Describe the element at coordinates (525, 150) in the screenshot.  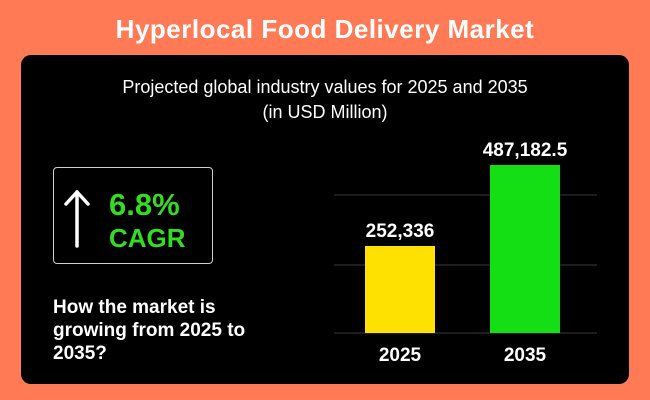
I see `data-label-2035: 487,182.5` at that location.